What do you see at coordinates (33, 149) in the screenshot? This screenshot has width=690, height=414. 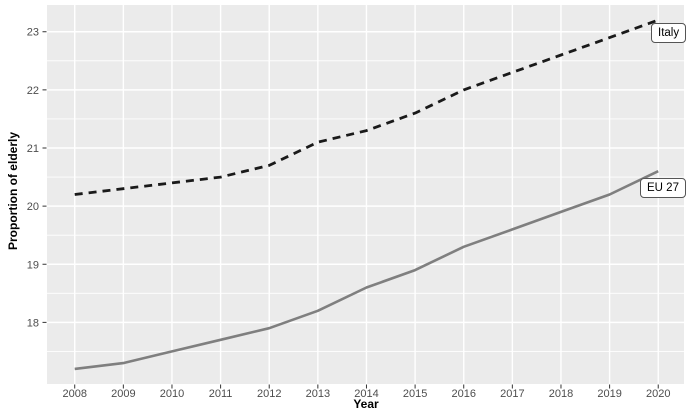 I see `y-tick-label: 21` at bounding box center [33, 149].